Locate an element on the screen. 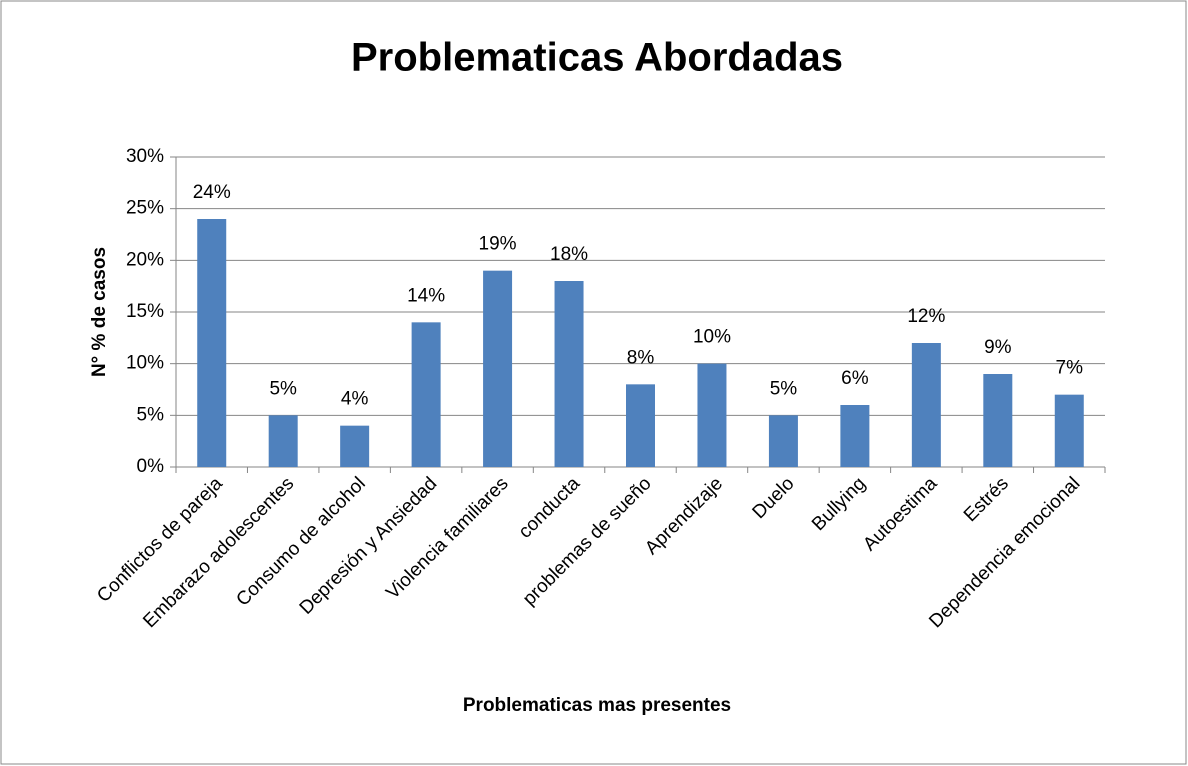 The image size is (1188, 766). value-label: 7% is located at coordinates (1070, 368).